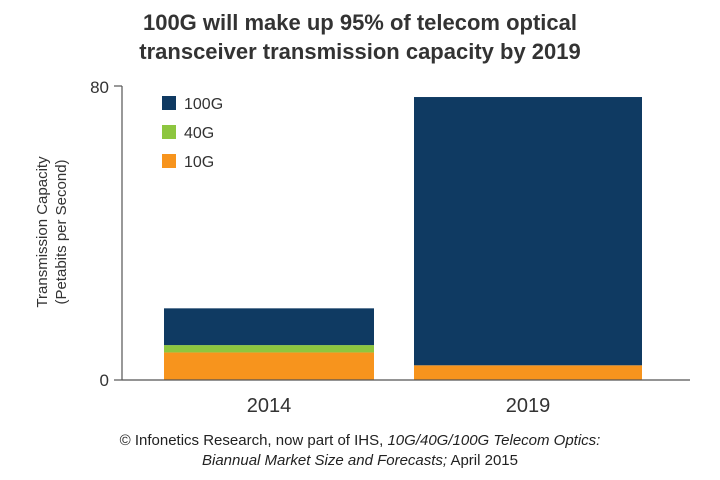 The height and width of the screenshot is (480, 720). Describe the element at coordinates (399, 406) in the screenshot. I see `x-axis-tick-labels: 2014 2019` at that location.